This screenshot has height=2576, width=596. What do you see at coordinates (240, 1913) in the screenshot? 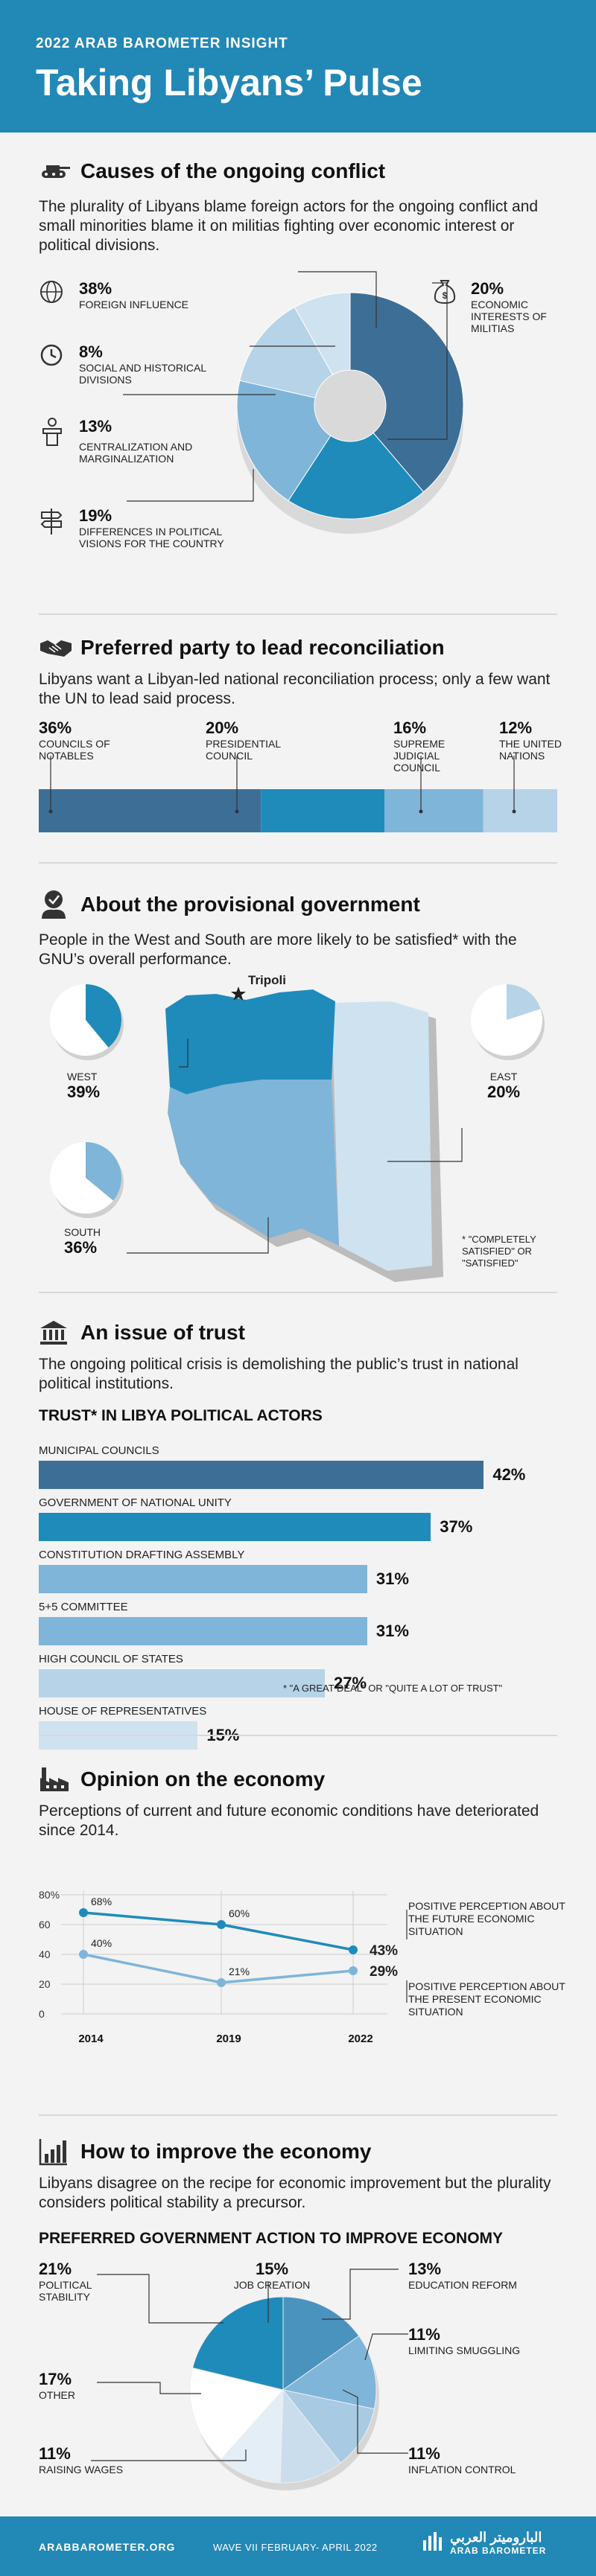
I see `data-label: 60%` at bounding box center [240, 1913].